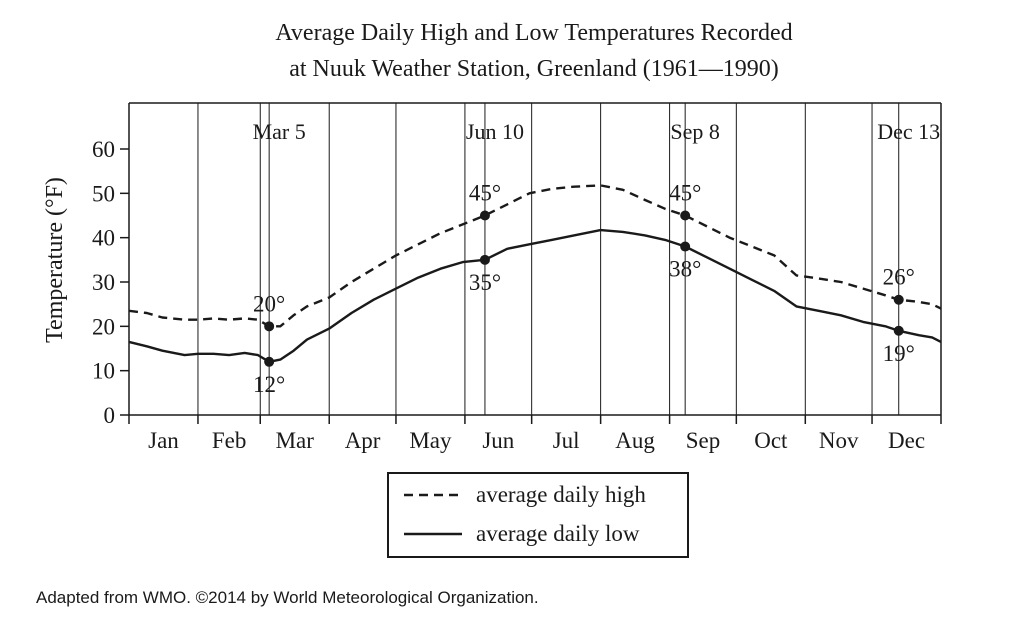  Describe the element at coordinates (566, 440) in the screenshot. I see `x-tick-label: Jul` at that location.